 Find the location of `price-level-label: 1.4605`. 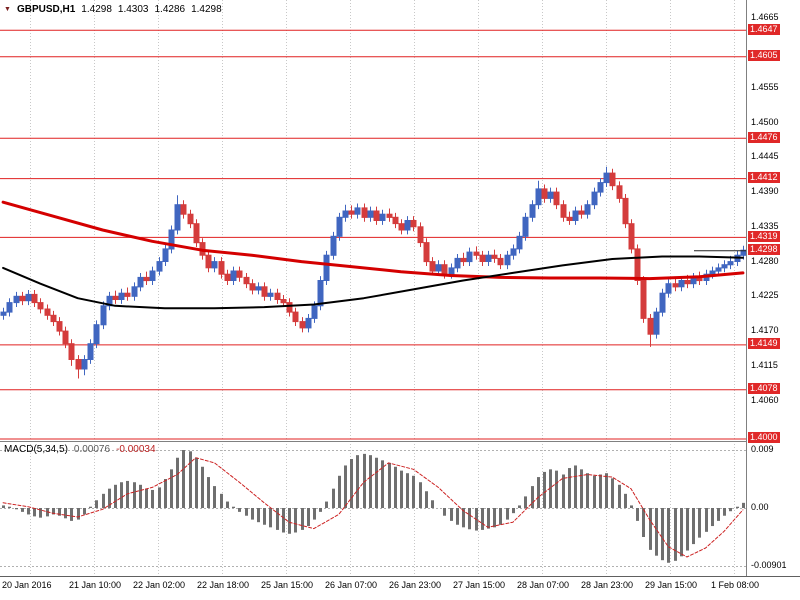

price-level-label: 1.4605 is located at coordinates (764, 56).